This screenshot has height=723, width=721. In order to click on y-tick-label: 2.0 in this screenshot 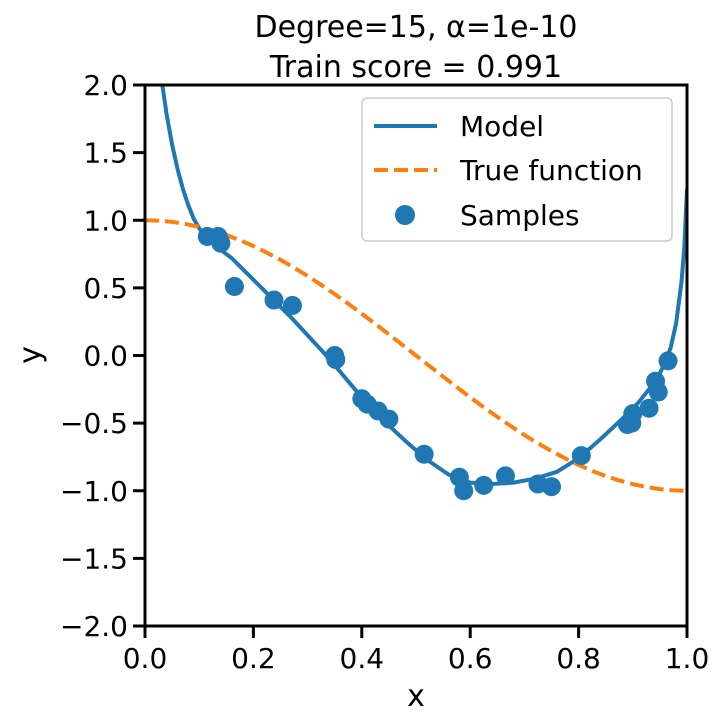, I will do `click(105, 85)`.